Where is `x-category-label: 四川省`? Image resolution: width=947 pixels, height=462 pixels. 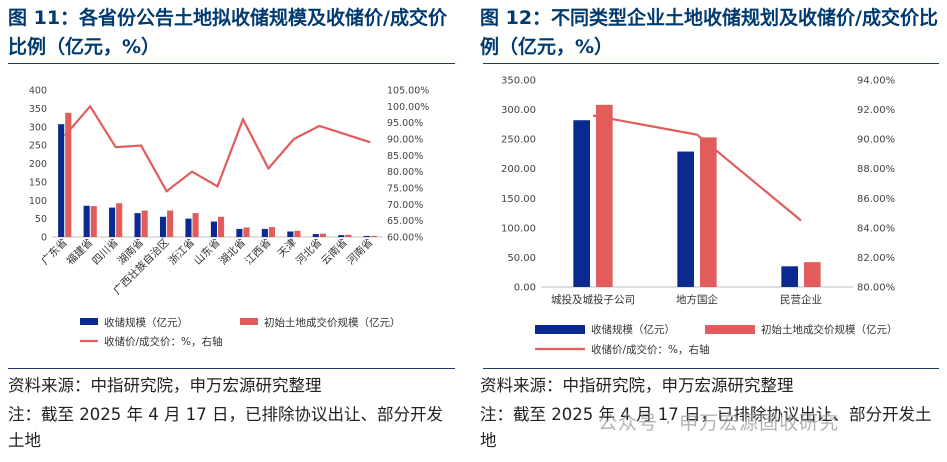
x-category-label: 四川省 is located at coordinates (104, 251).